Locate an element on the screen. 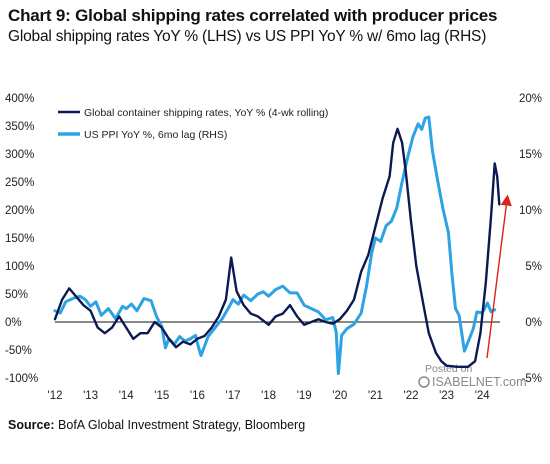 This screenshot has height=464, width=550. x-tick-label: '24 is located at coordinates (483, 396).